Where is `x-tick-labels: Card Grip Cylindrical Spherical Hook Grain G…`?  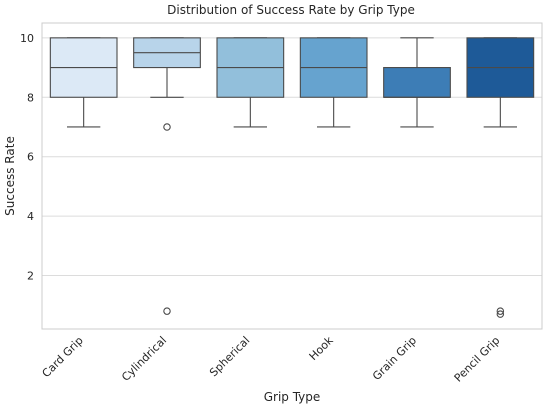 x-tick-labels: Card Grip Cylindrical Spherical Hook Grain G… is located at coordinates (271, 358).